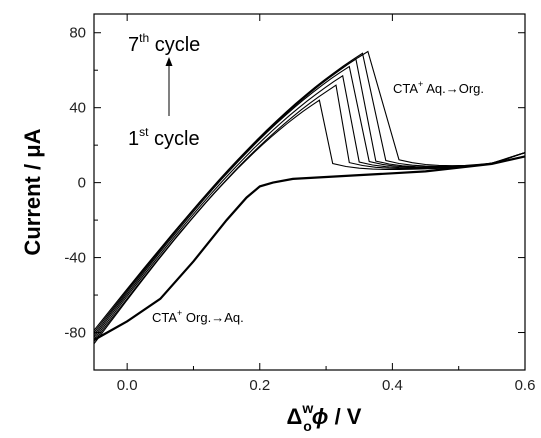  What do you see at coordinates (164, 137) in the screenshot?
I see `annotation-bottom-cycle: 1st cycle` at bounding box center [164, 137].